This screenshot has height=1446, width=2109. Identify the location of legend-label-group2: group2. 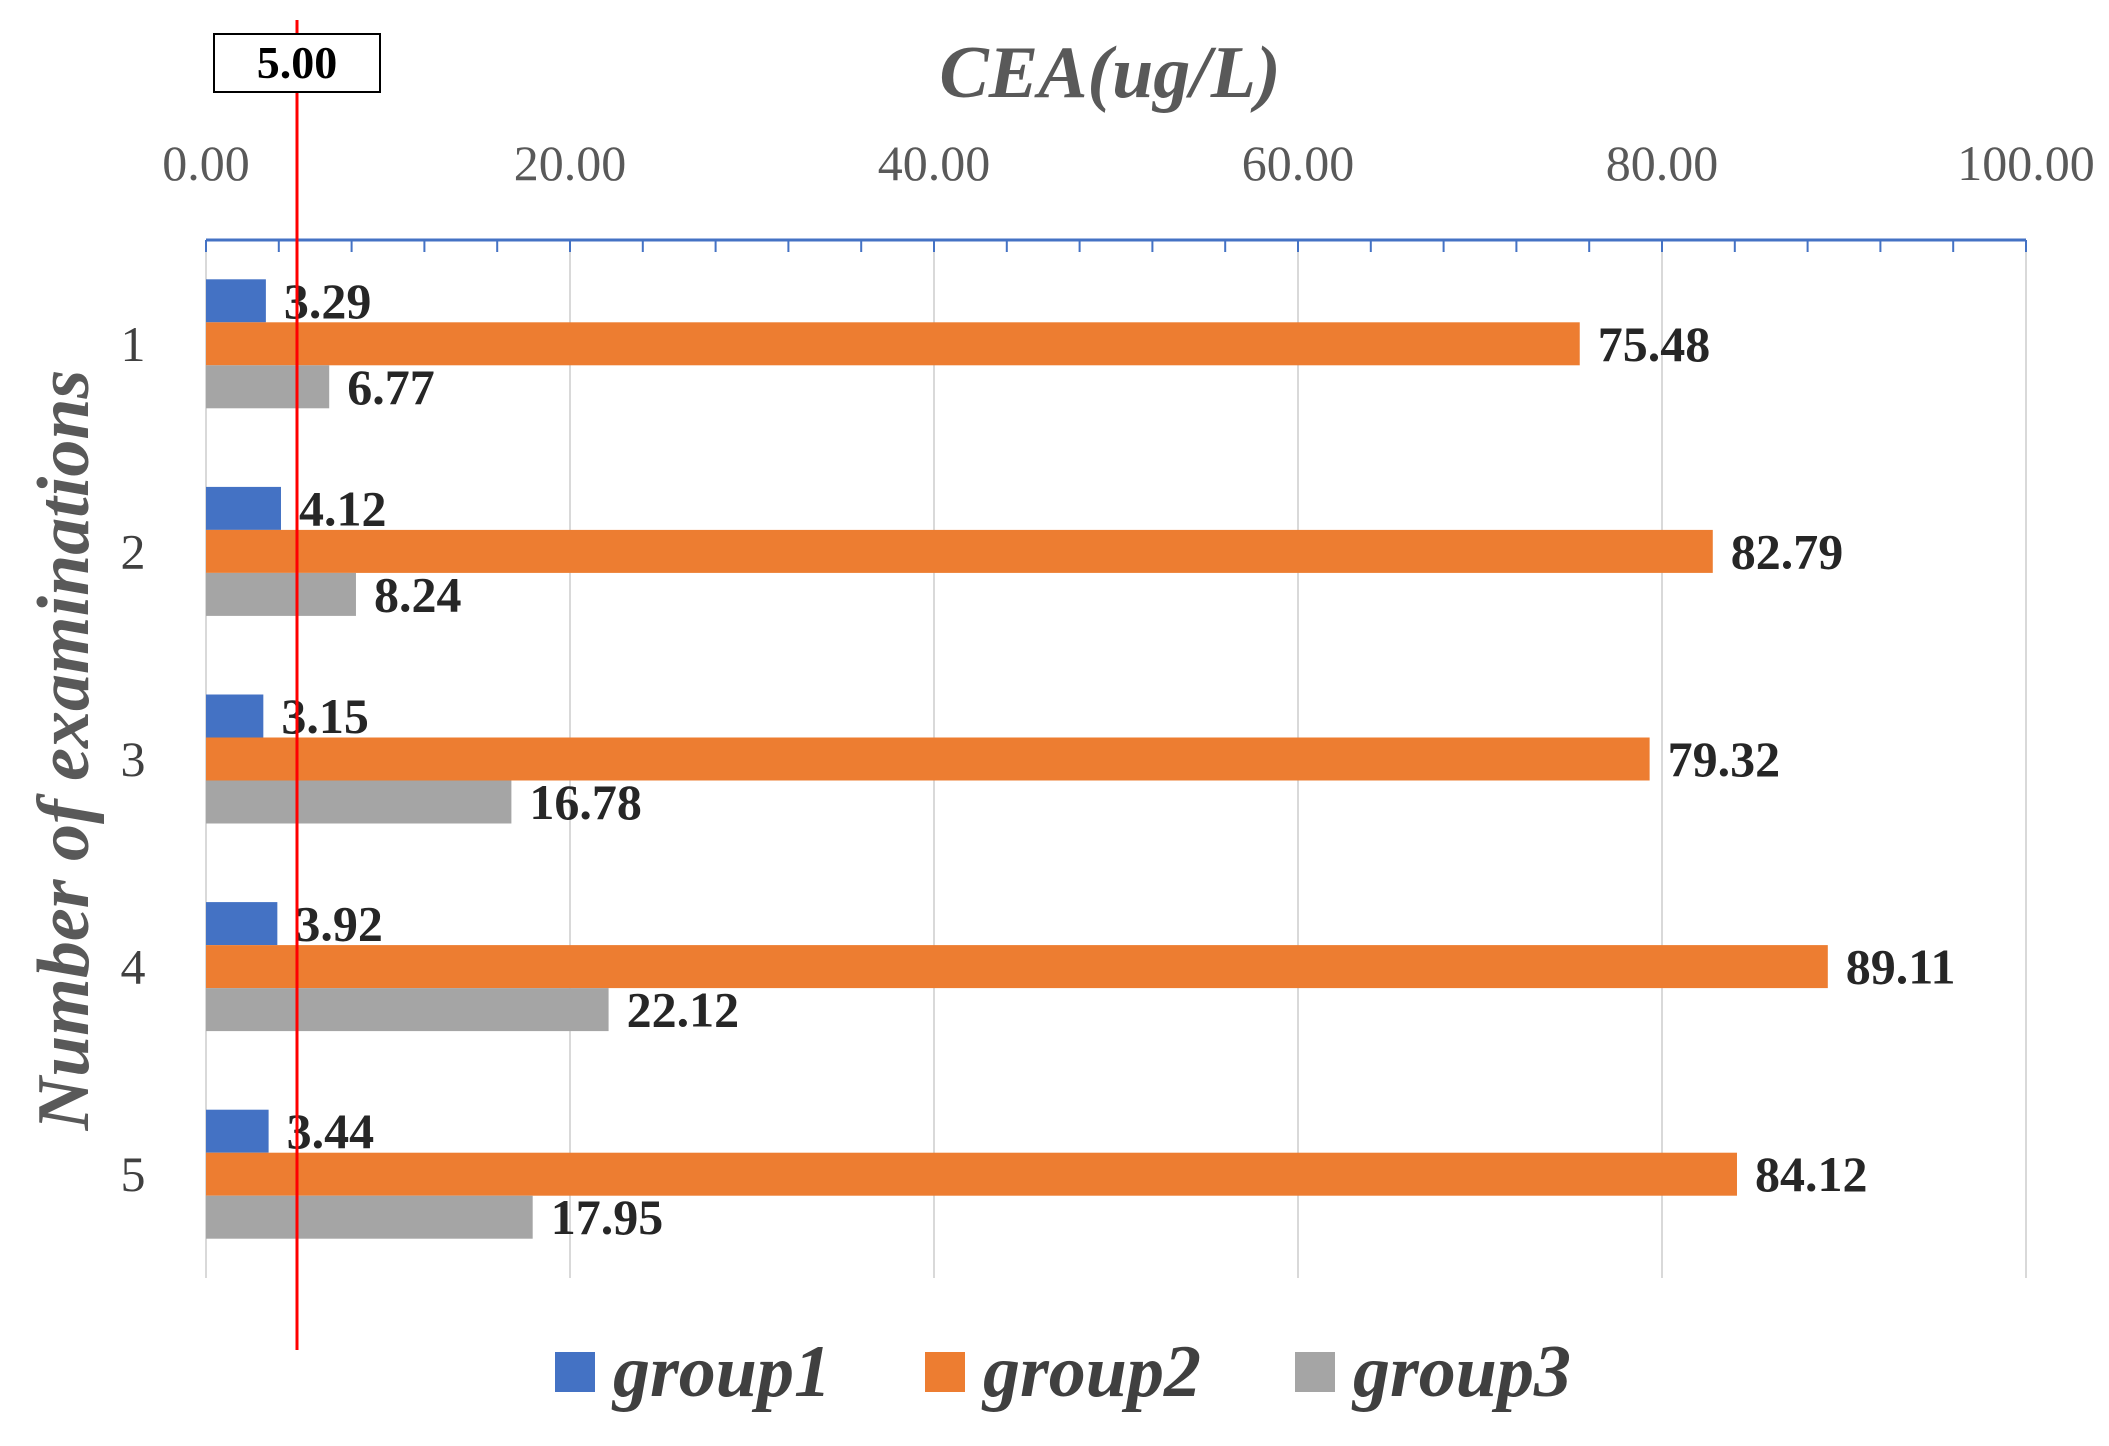
(1091, 1372).